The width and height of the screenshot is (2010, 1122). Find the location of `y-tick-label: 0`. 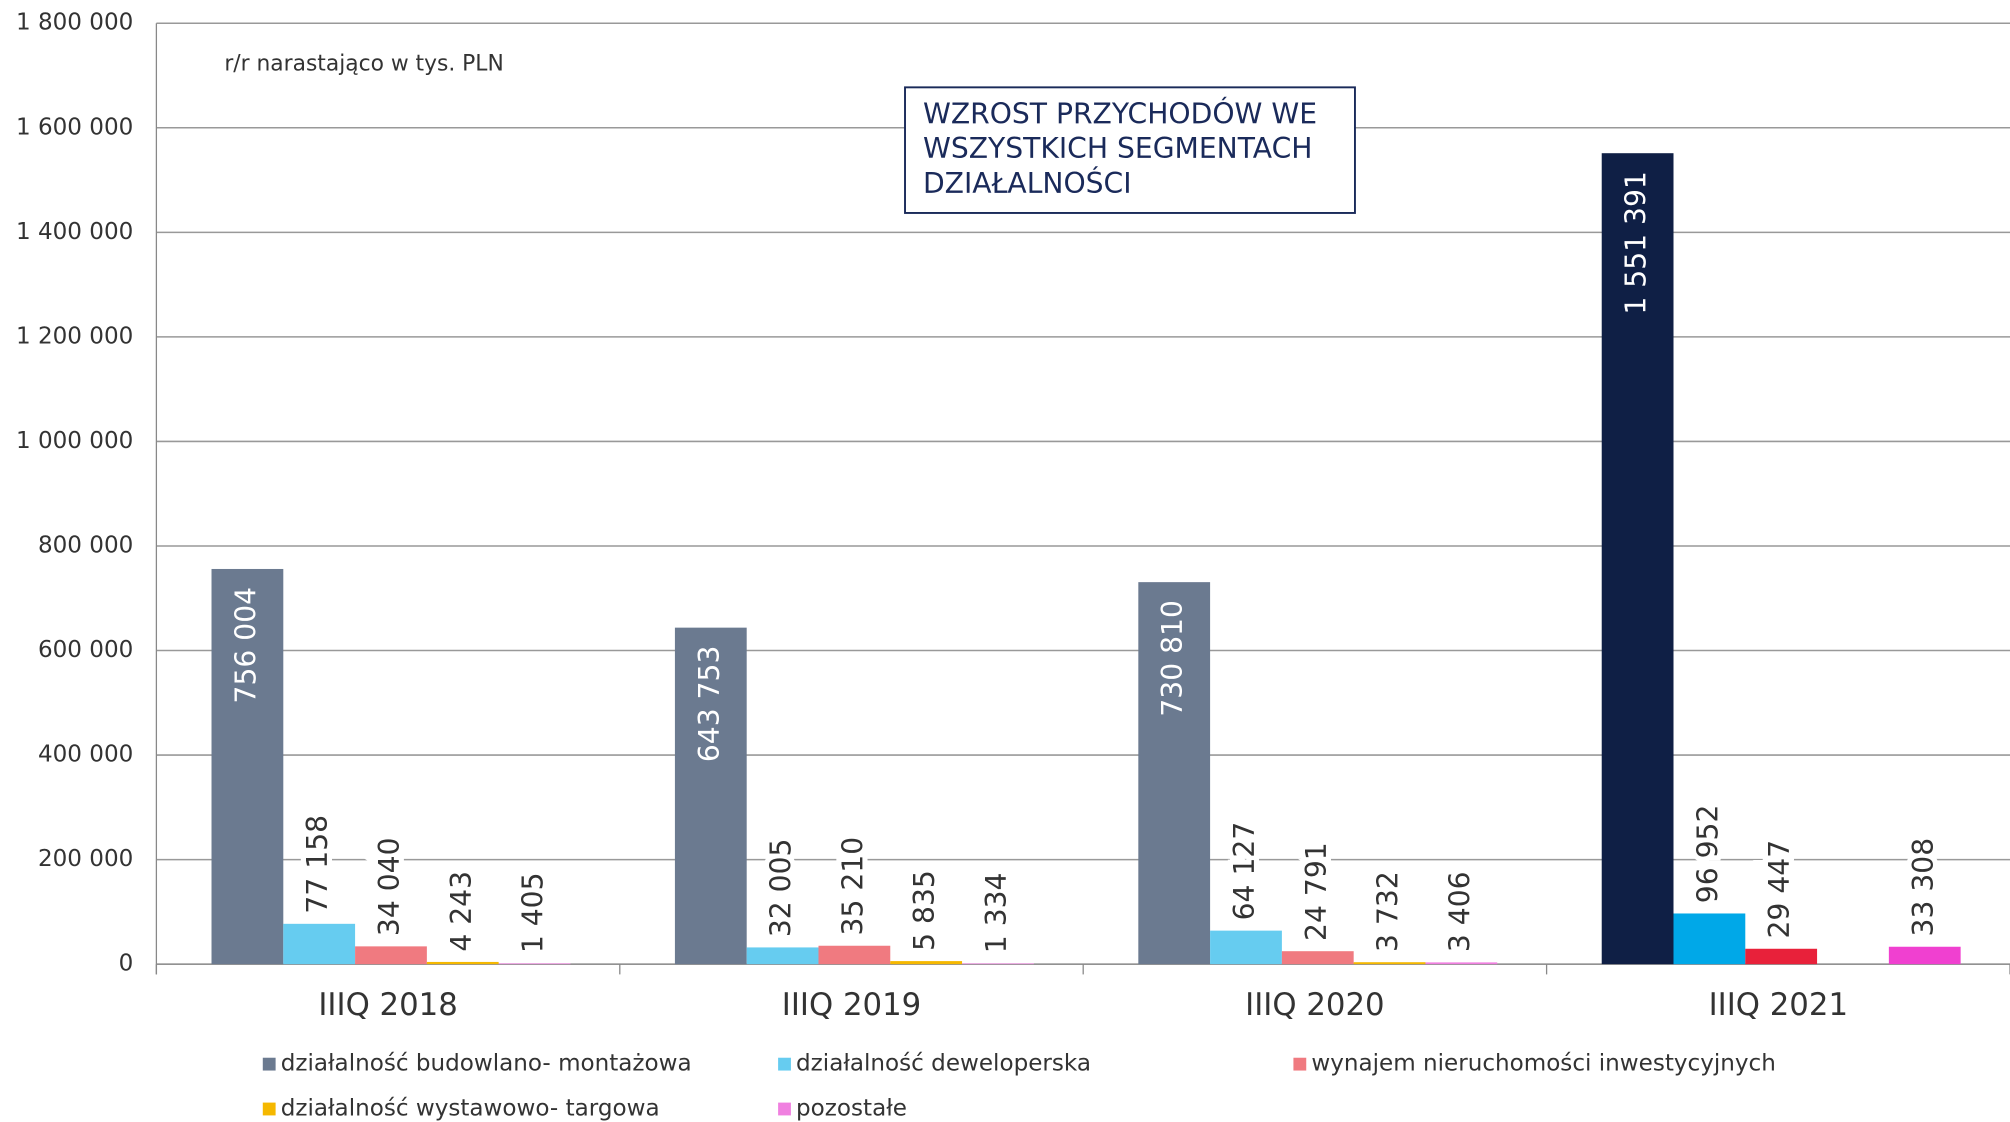

y-tick-label: 0 is located at coordinates (126, 964).